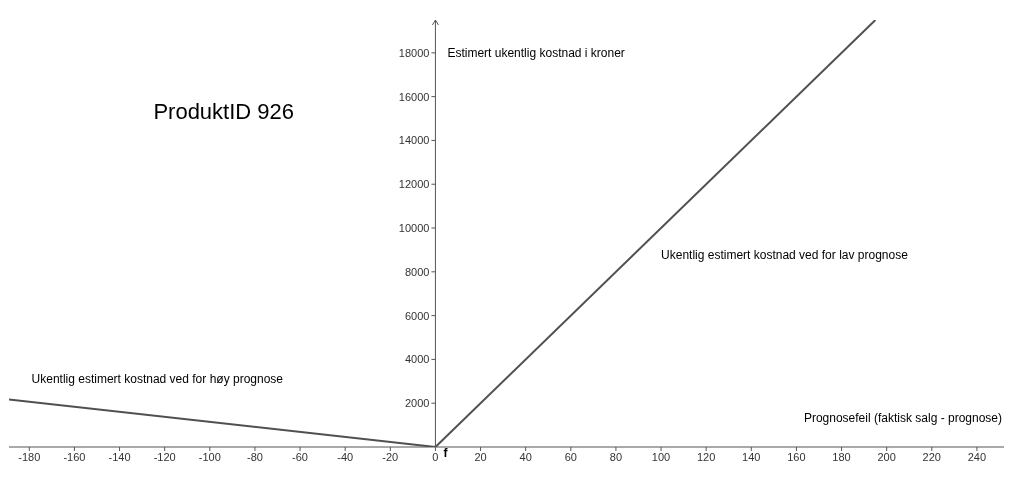  What do you see at coordinates (570, 456) in the screenshot?
I see `x-tick-label: 60` at bounding box center [570, 456].